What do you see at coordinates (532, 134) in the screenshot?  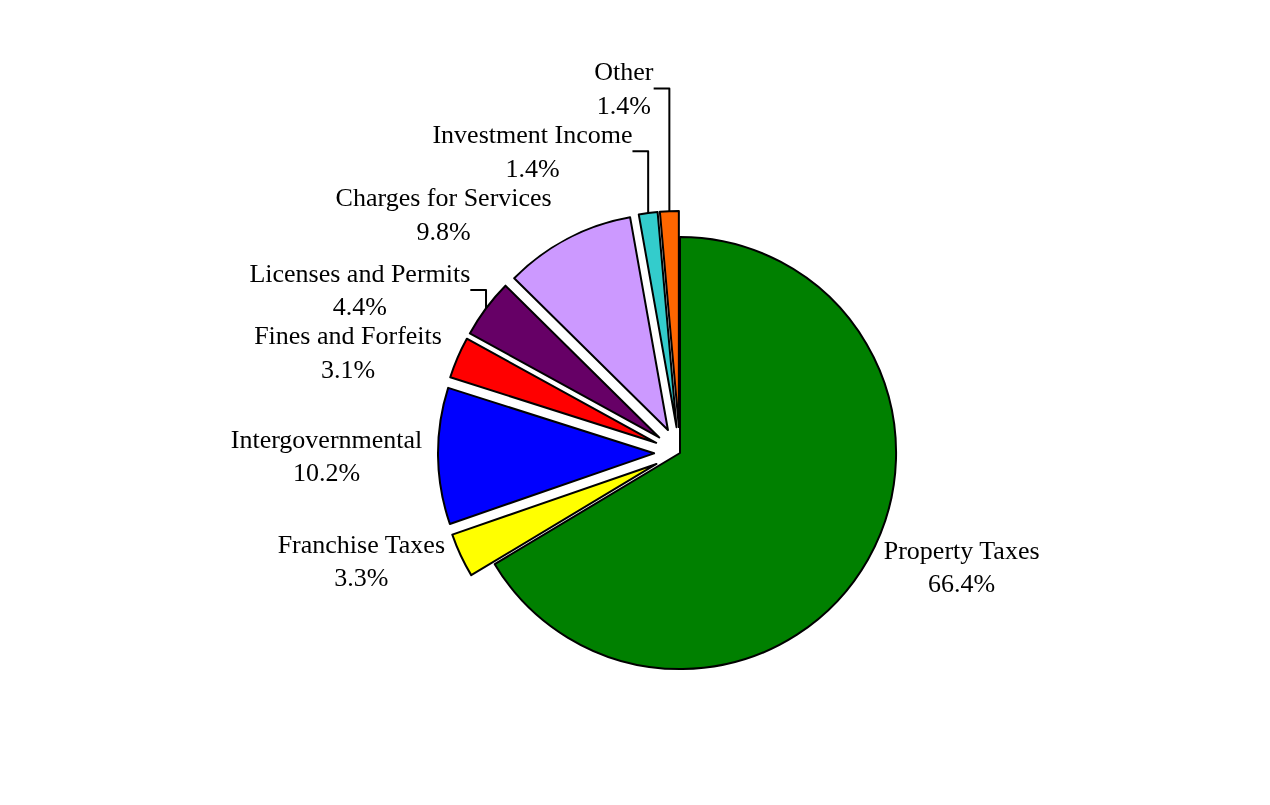 I see `slice-label: Investment Income` at bounding box center [532, 134].